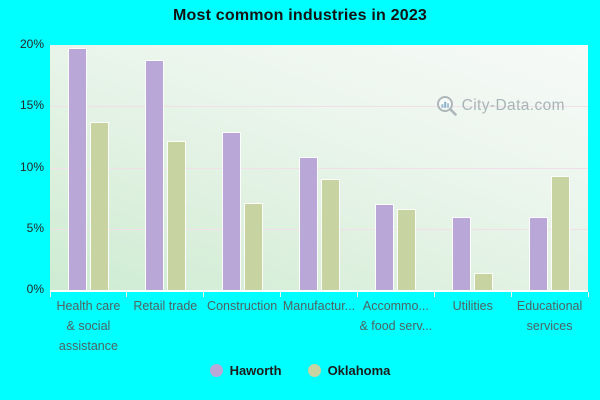 The height and width of the screenshot is (400, 600). I want to click on legend-label: Haworth, so click(255, 370).